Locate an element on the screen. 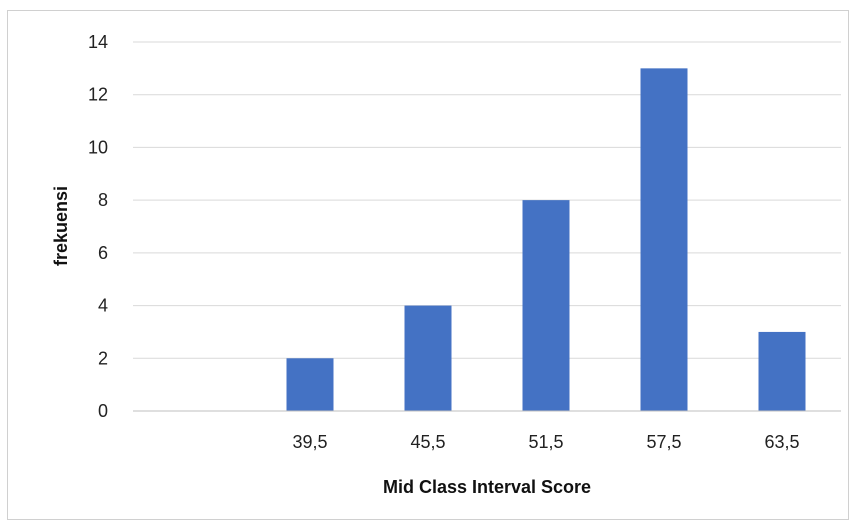 The height and width of the screenshot is (526, 860). x-tick-label: 51,5 is located at coordinates (545, 442).